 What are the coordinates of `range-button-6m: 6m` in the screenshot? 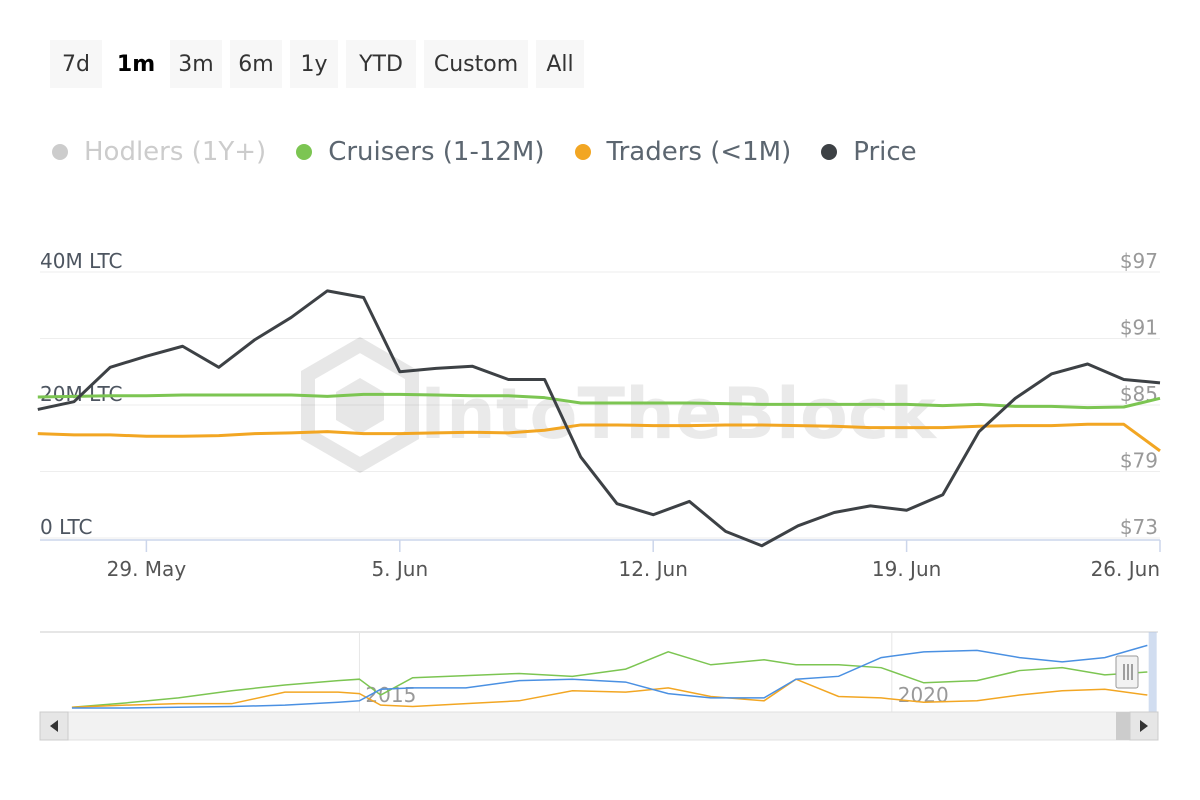 It's located at (256, 64).